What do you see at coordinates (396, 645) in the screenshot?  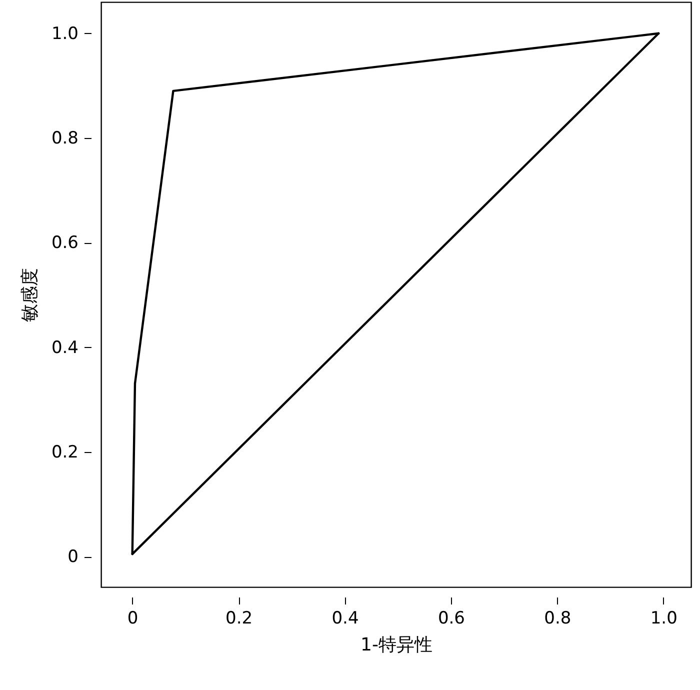 I see `x-axis-title: 1-特异性` at bounding box center [396, 645].